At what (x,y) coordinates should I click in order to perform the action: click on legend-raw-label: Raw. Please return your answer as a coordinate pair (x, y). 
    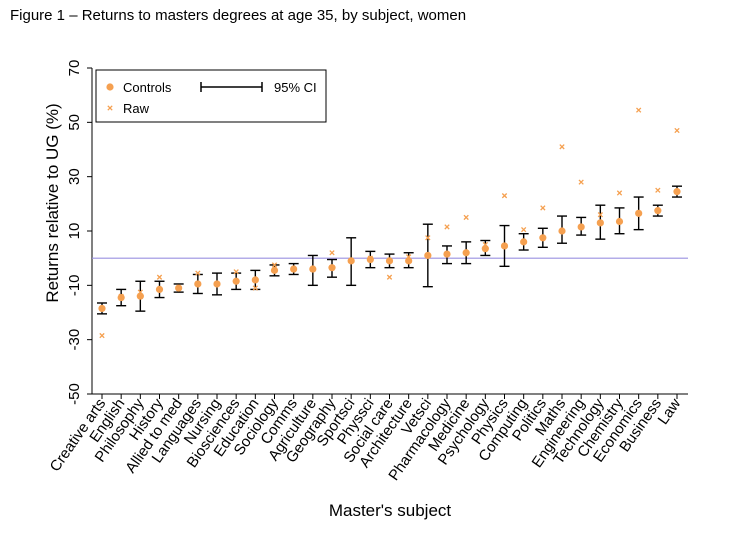
    Looking at the image, I should click on (136, 108).